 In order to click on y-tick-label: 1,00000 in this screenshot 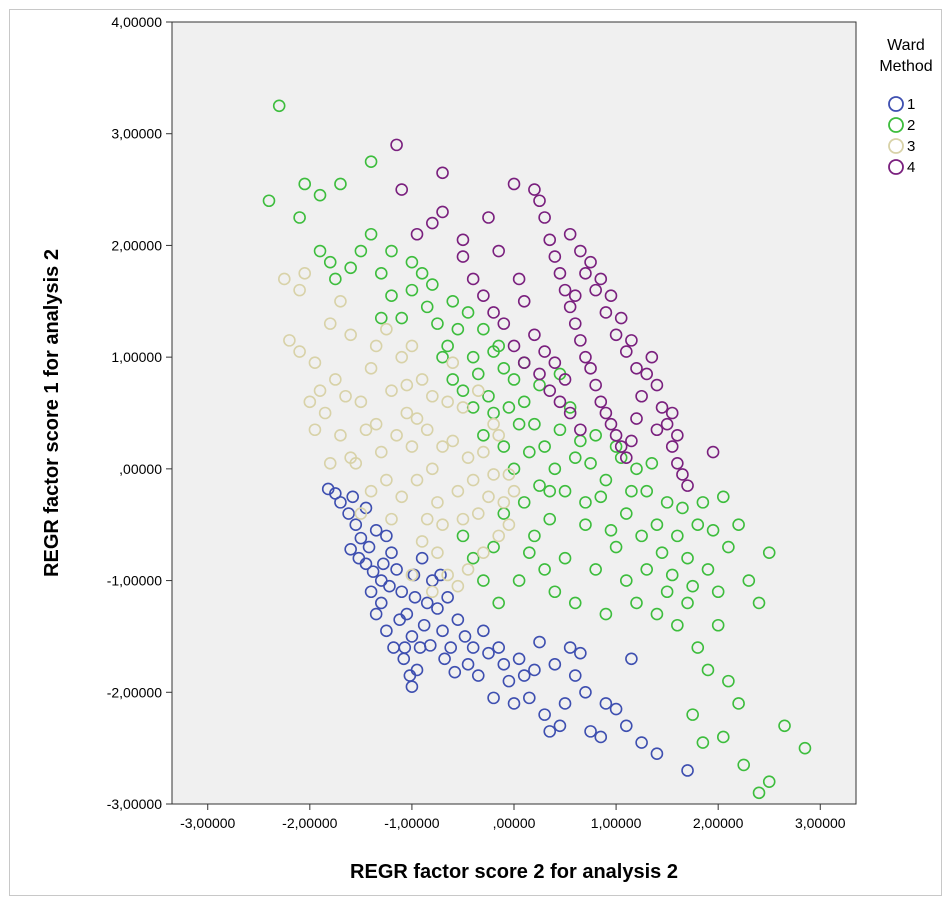, I will do `click(136, 357)`.